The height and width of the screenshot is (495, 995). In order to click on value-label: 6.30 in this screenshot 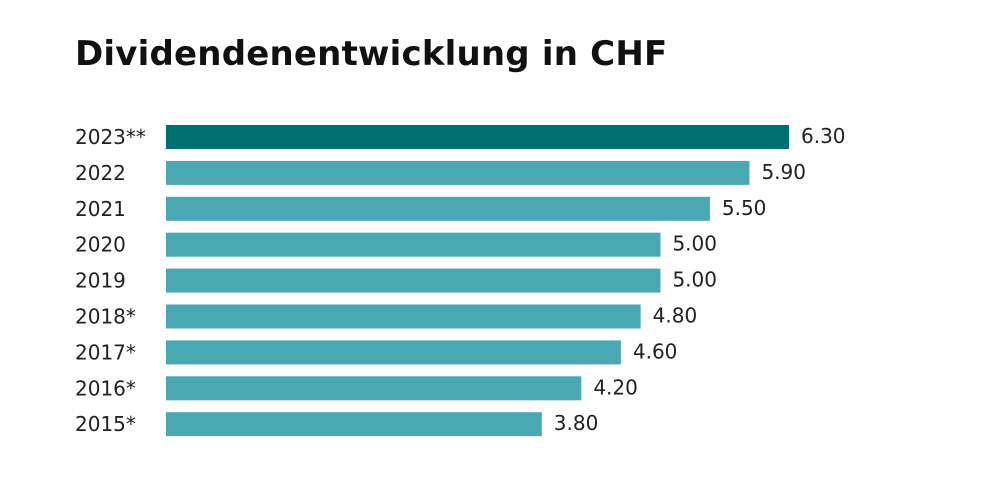, I will do `click(823, 136)`.